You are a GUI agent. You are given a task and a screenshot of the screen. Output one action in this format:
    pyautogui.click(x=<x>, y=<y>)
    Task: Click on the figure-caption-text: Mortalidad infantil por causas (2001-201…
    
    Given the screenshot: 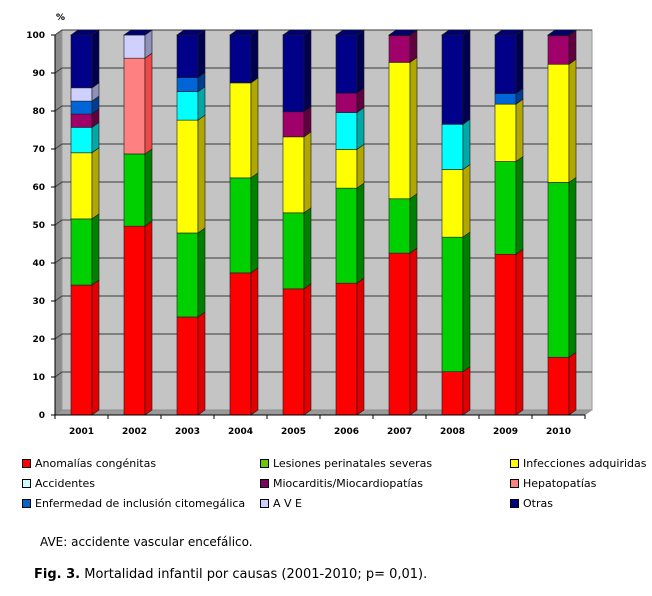 What is the action you would take?
    pyautogui.click(x=254, y=574)
    